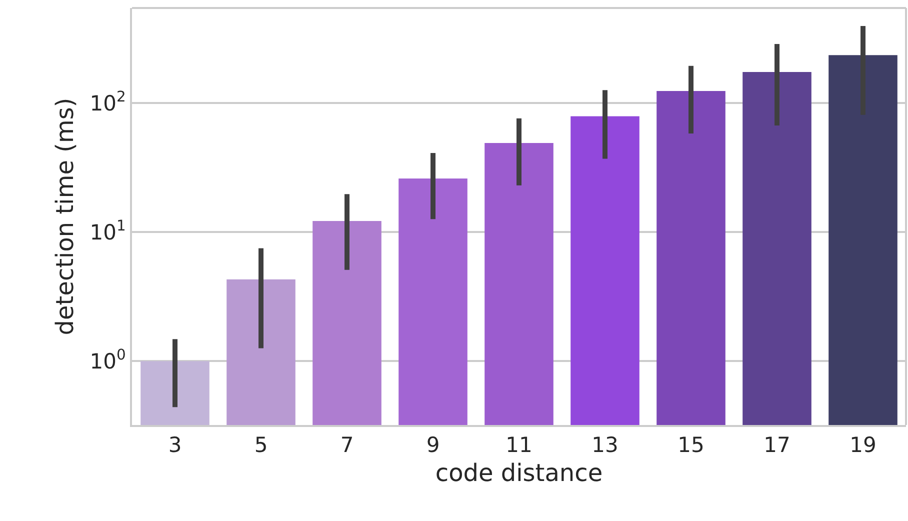  I want to click on x-tick-label: 19, so click(863, 445).